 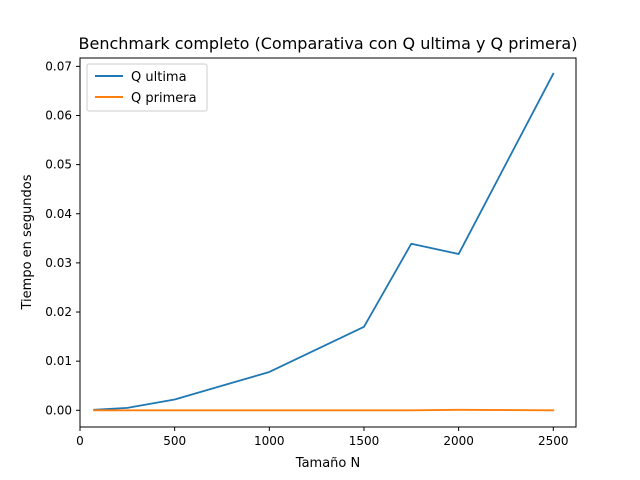 I want to click on x-tick-label: 0, so click(x=80, y=441).